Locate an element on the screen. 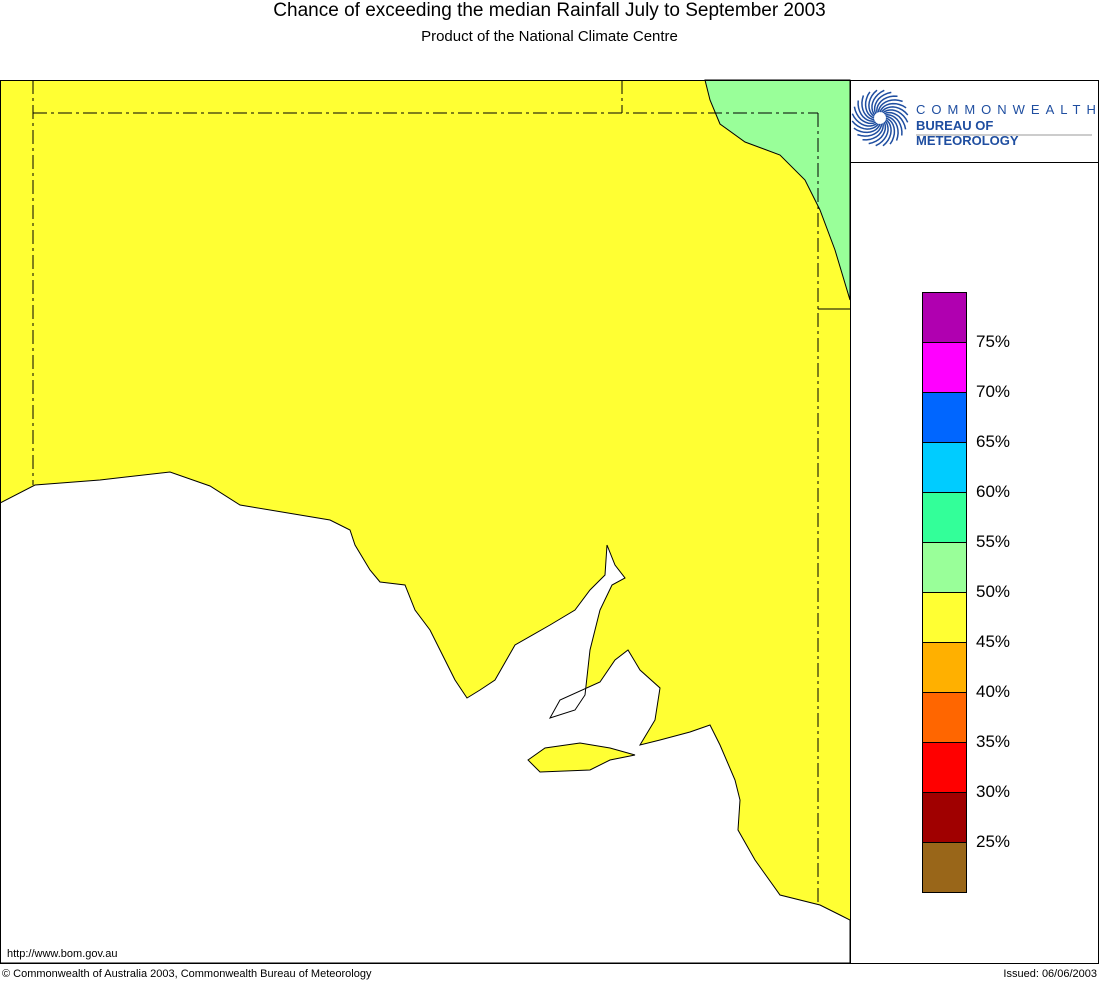  legend-label: 40% is located at coordinates (993, 691).